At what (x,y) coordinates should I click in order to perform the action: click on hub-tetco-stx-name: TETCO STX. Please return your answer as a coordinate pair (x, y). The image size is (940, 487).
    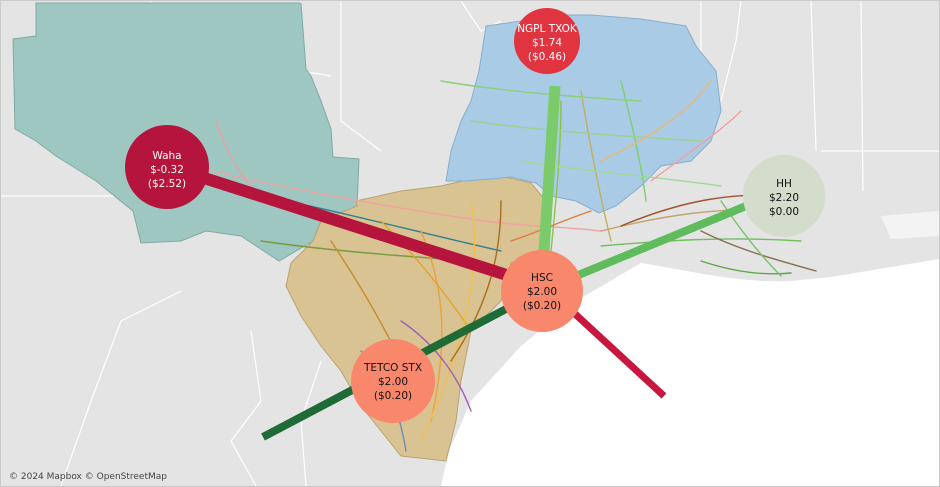
    Looking at the image, I should click on (392, 368).